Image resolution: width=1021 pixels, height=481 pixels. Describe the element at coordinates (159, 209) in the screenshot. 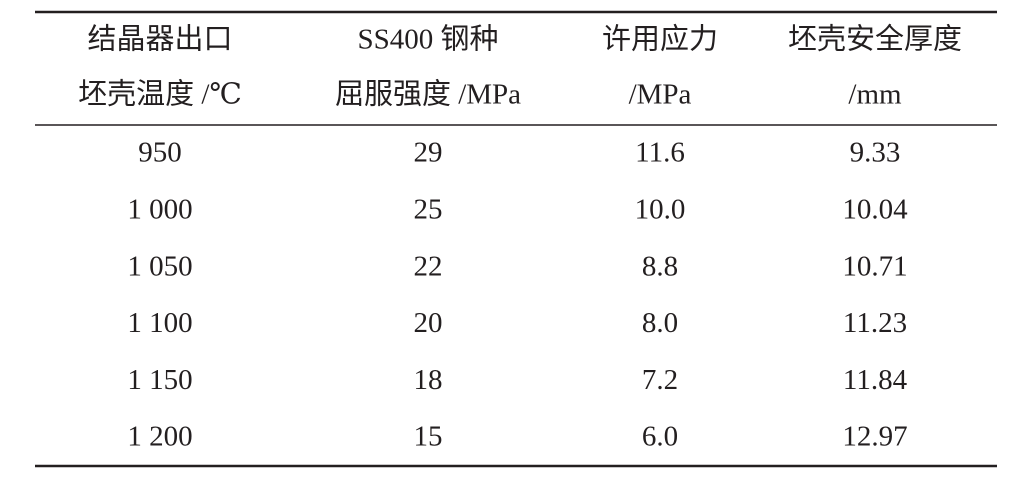

I see `table-cell: 1 000` at that location.